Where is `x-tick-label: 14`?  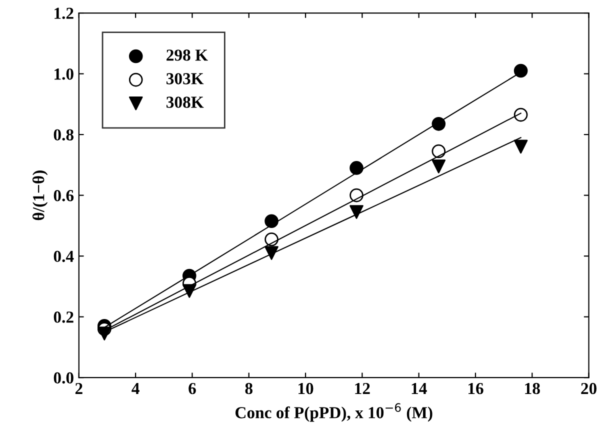 x-tick-label: 14 is located at coordinates (419, 388).